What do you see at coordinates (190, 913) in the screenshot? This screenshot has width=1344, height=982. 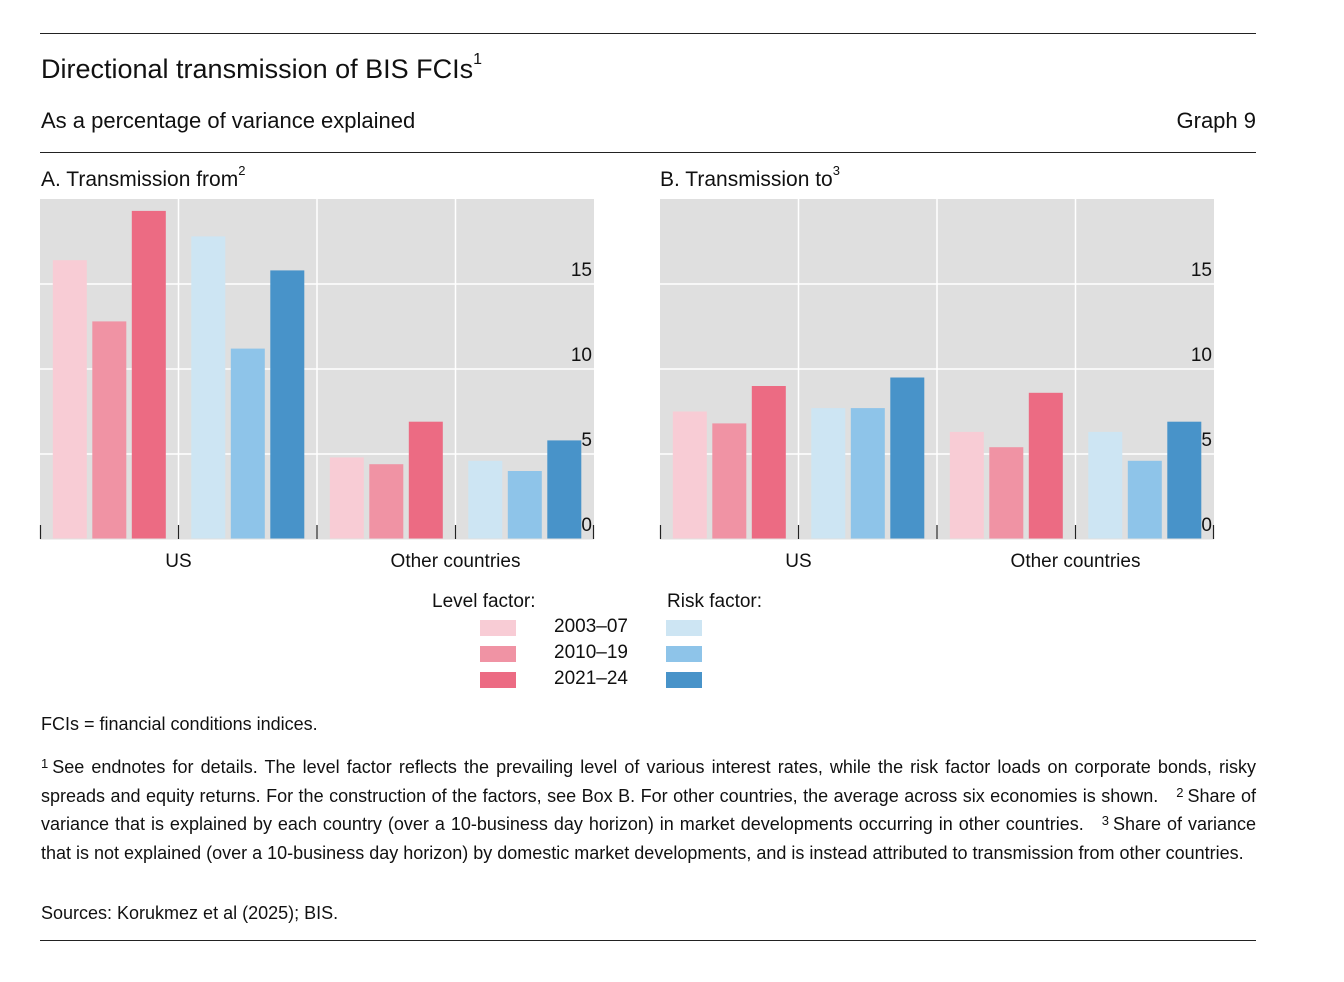 I see `footer-sources: Sources: Korukmez et al (2025); BIS.` at bounding box center [190, 913].